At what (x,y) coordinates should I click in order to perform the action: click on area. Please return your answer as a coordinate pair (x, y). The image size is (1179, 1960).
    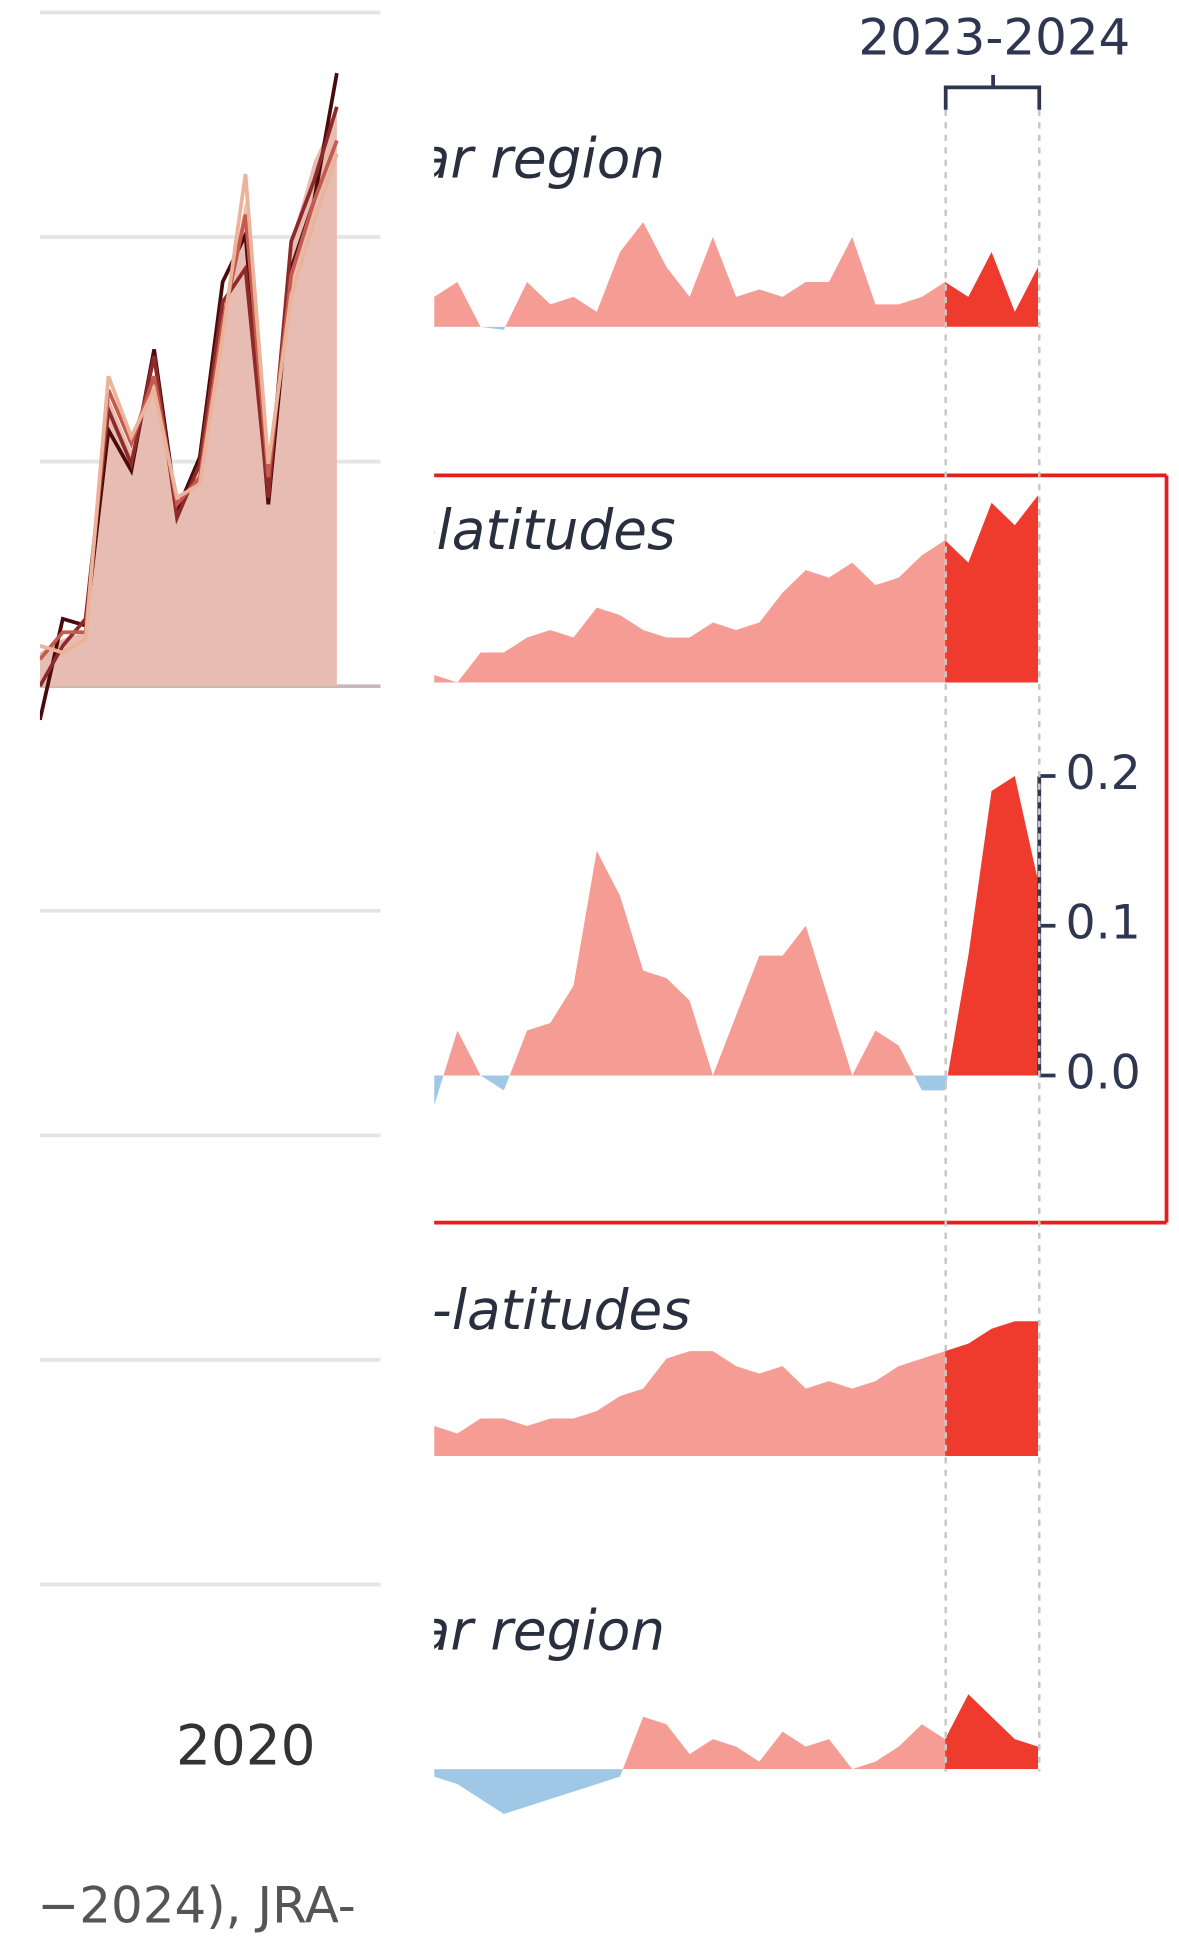
    Looking at the image, I should click on (188, 400).